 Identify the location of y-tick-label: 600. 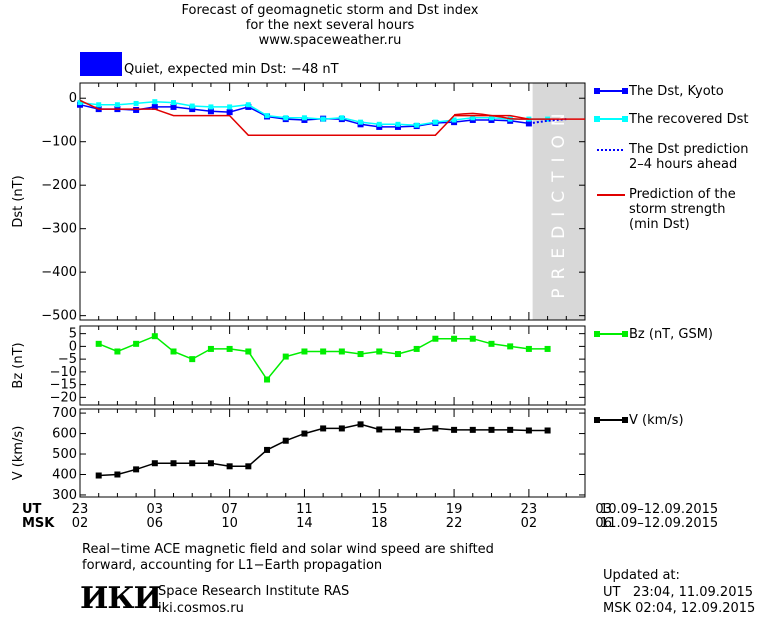
(64, 434).